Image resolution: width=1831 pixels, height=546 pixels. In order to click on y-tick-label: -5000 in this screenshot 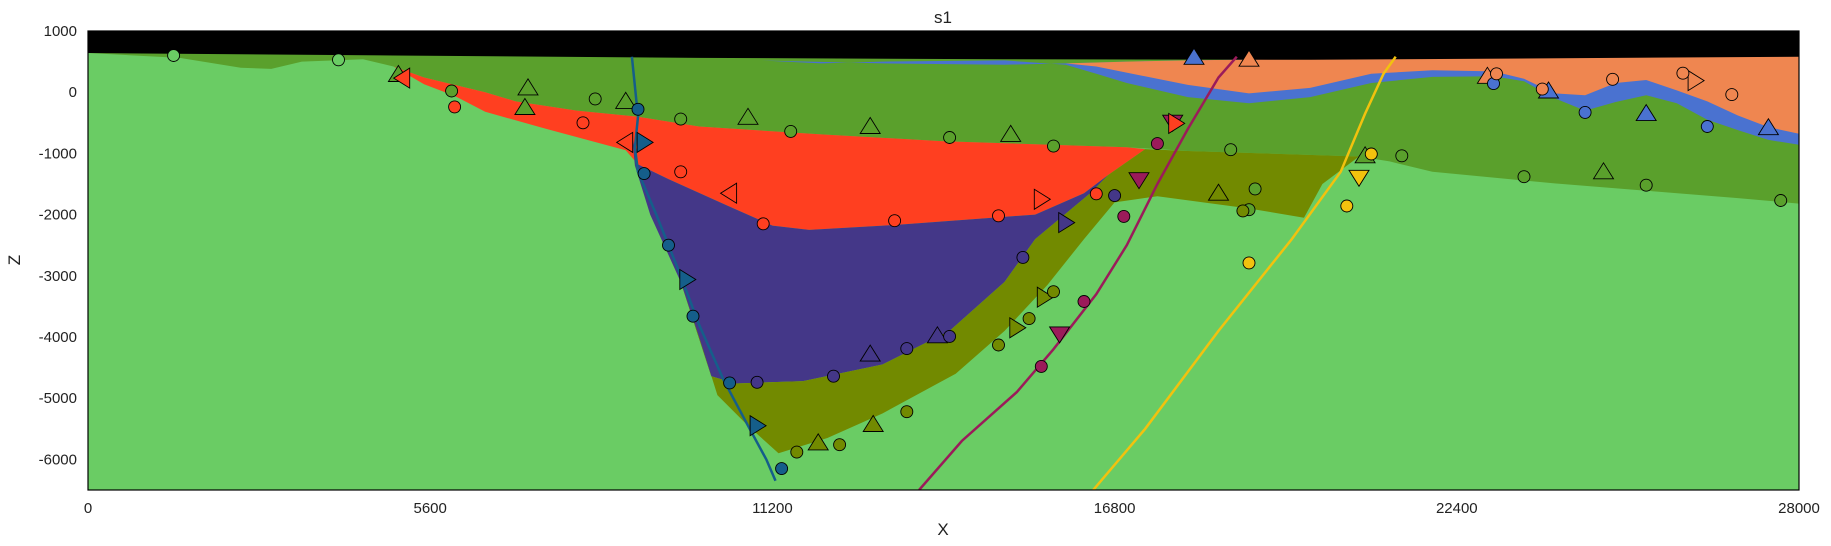, I will do `click(58, 398)`.